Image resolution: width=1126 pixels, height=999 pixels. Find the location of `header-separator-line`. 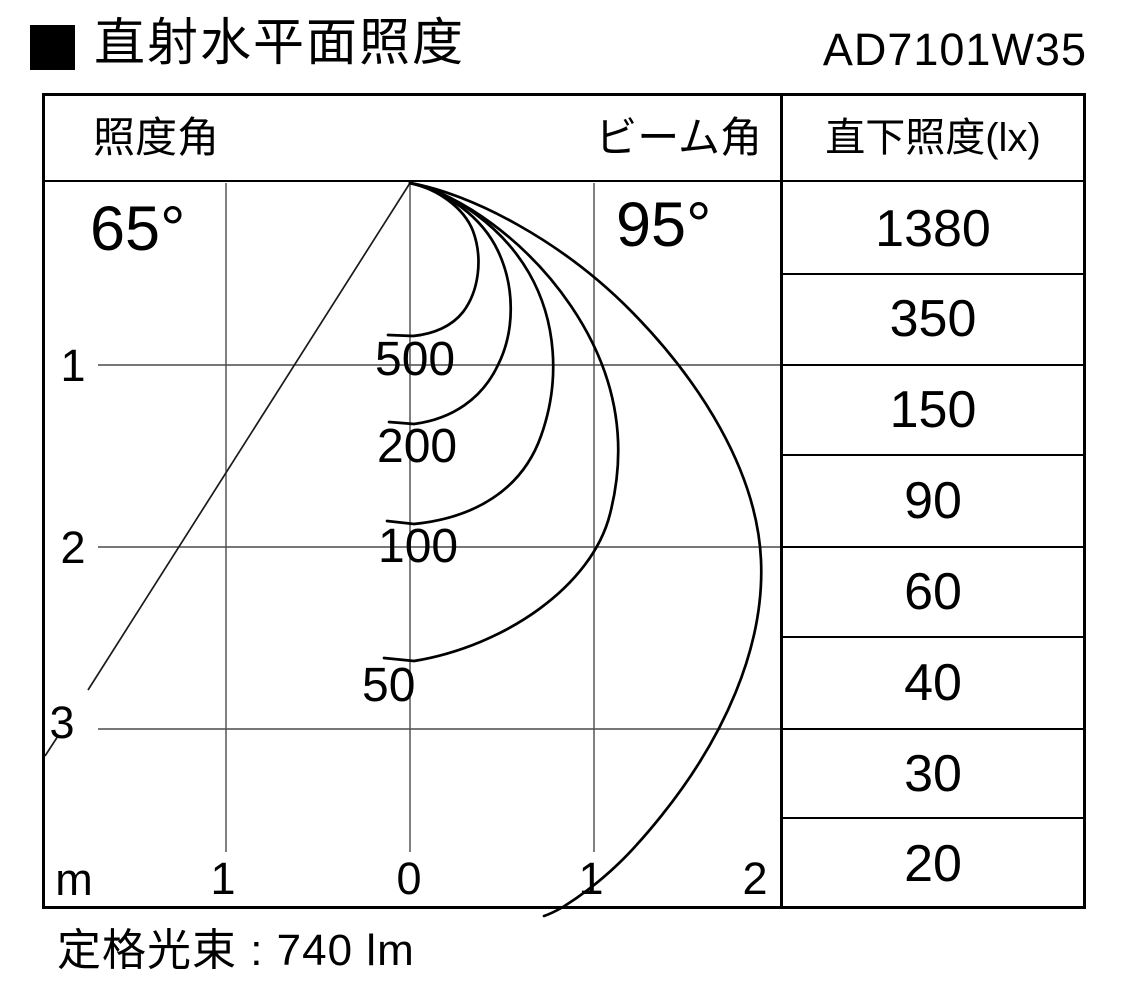

header-separator-line is located at coordinates (564, 181).